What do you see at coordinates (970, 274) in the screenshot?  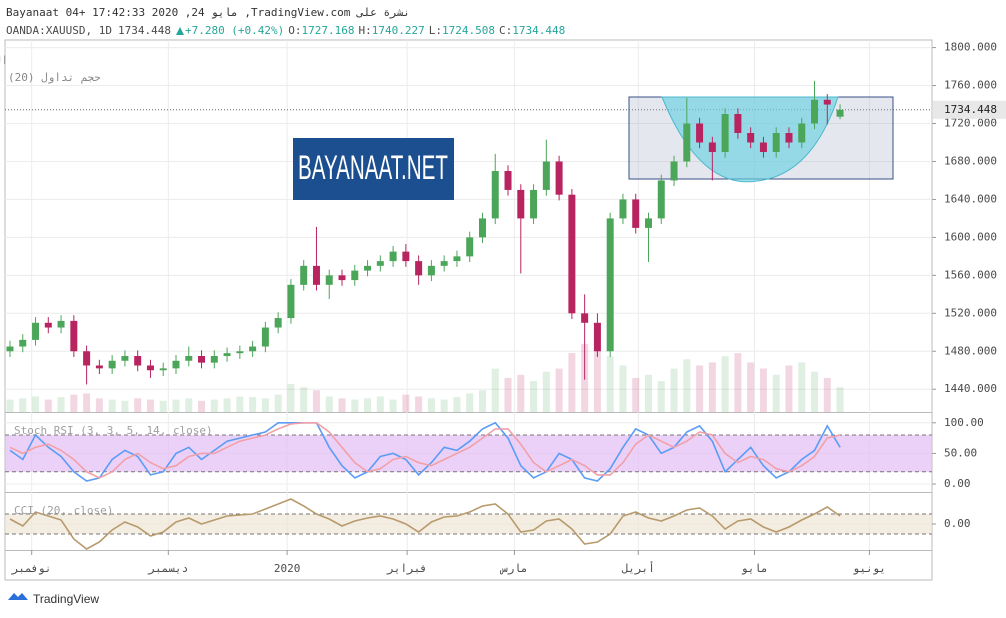 I see `y-tick-label: 1560.000` at bounding box center [970, 274].